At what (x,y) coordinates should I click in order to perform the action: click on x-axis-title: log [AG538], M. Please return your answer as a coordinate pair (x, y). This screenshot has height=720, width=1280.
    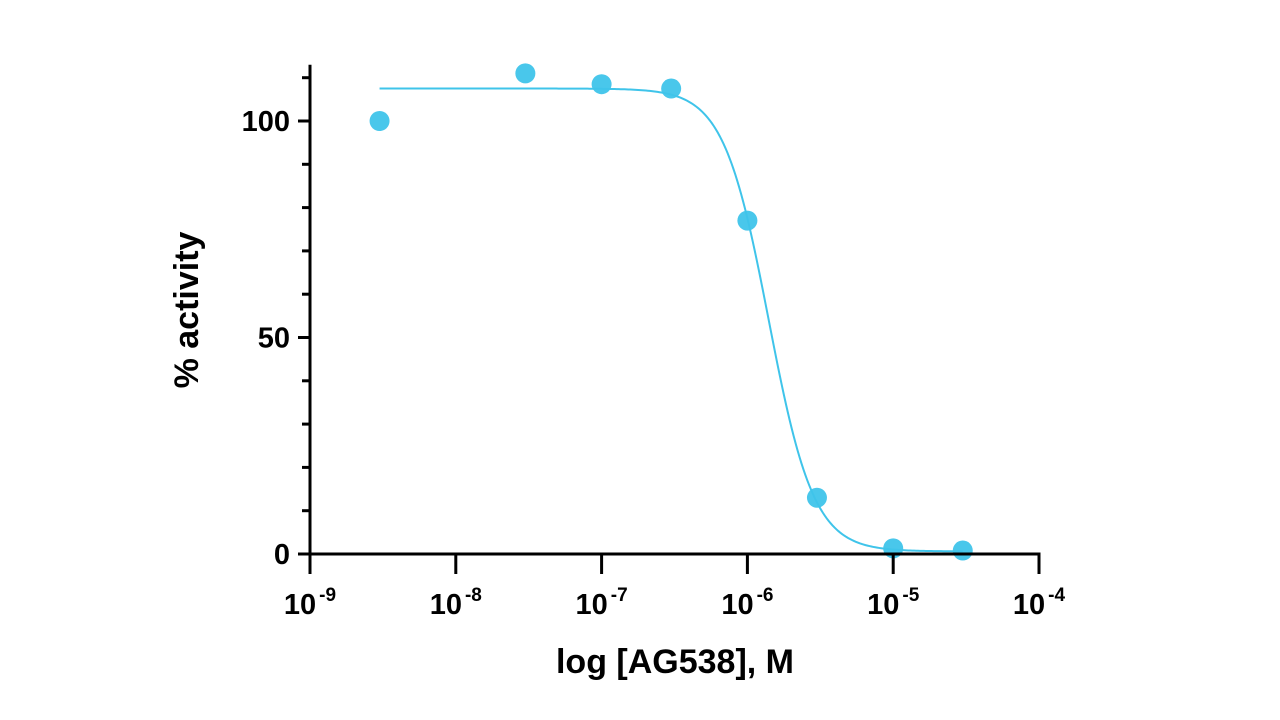
    Looking at the image, I should click on (675, 662).